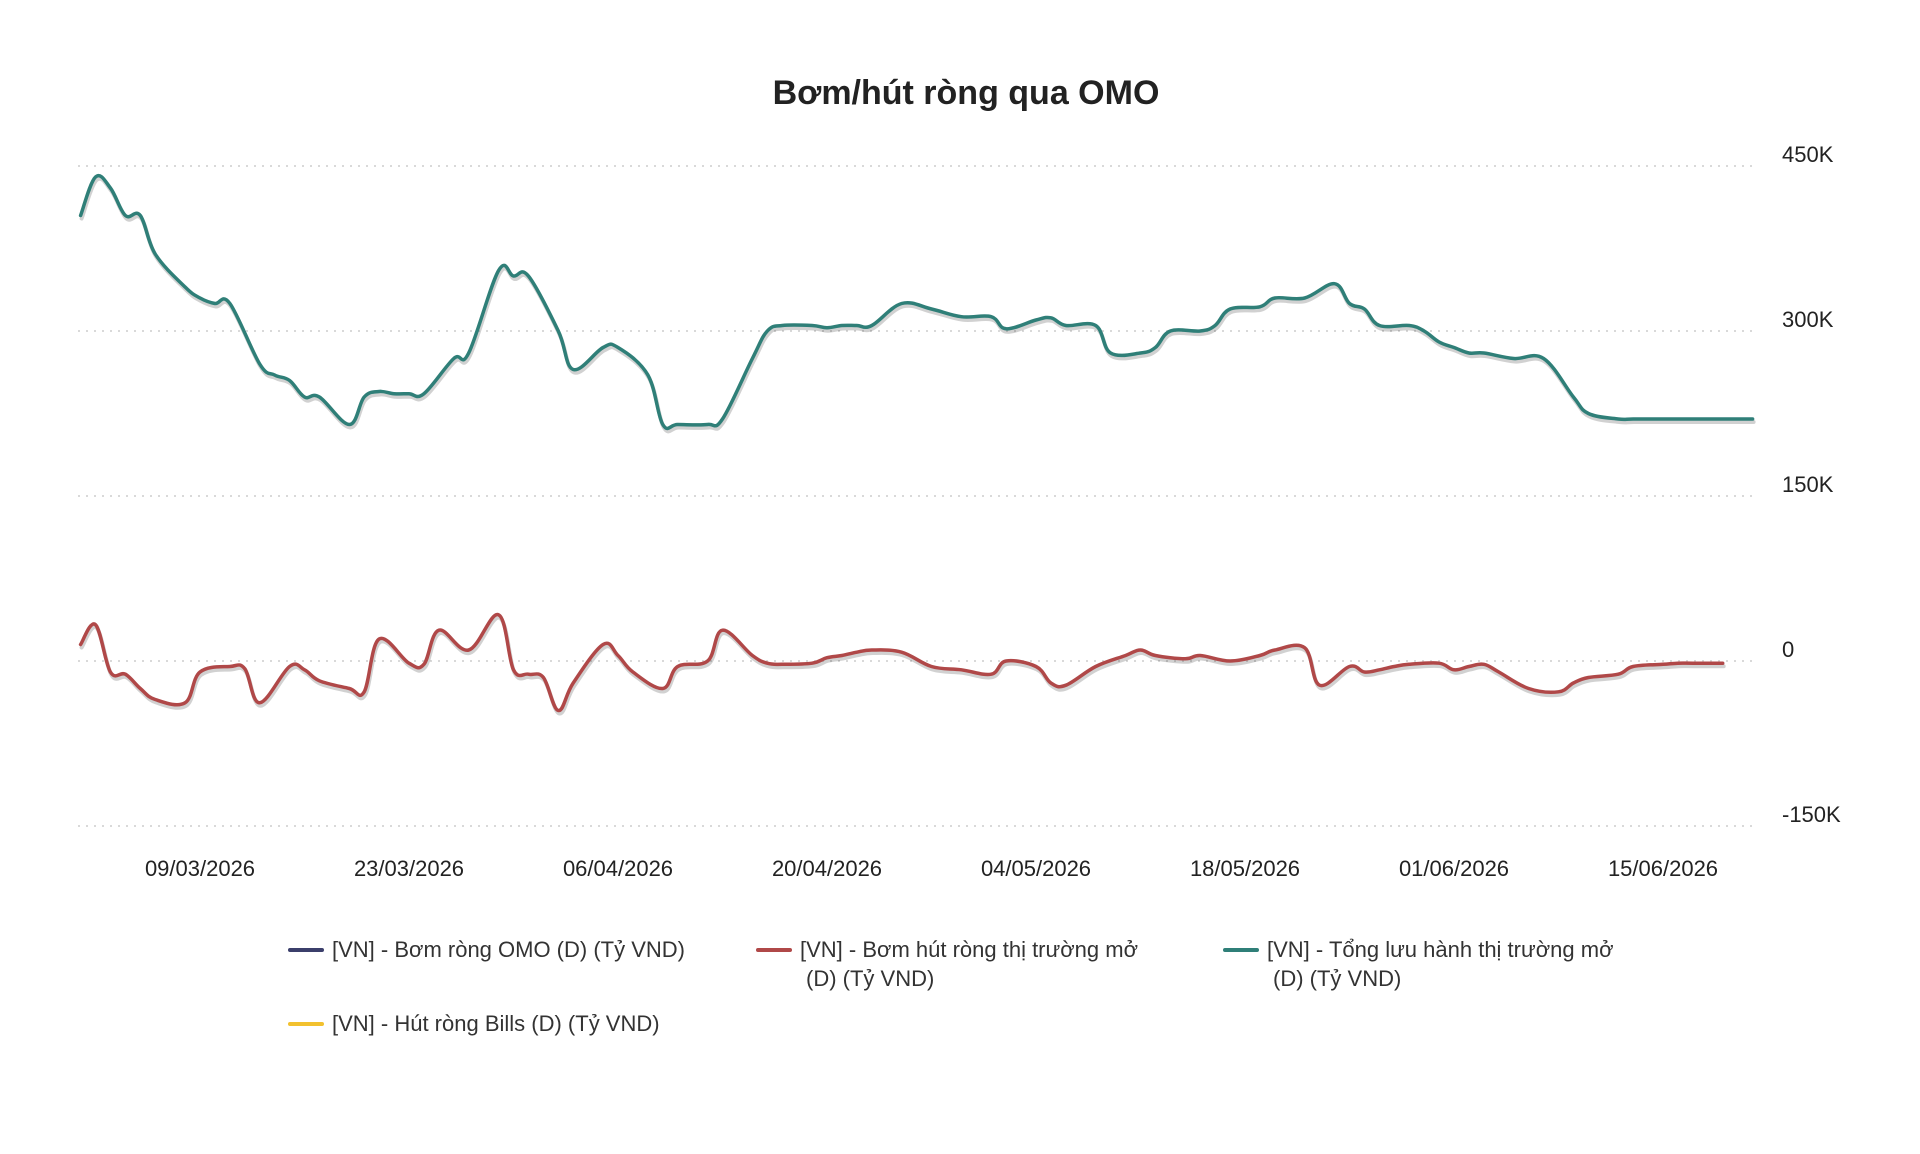 The image size is (1920, 1154). I want to click on legend-item: [VN] - Bơm ròng OMO (D) (Tỷ VND), so click(486, 949).